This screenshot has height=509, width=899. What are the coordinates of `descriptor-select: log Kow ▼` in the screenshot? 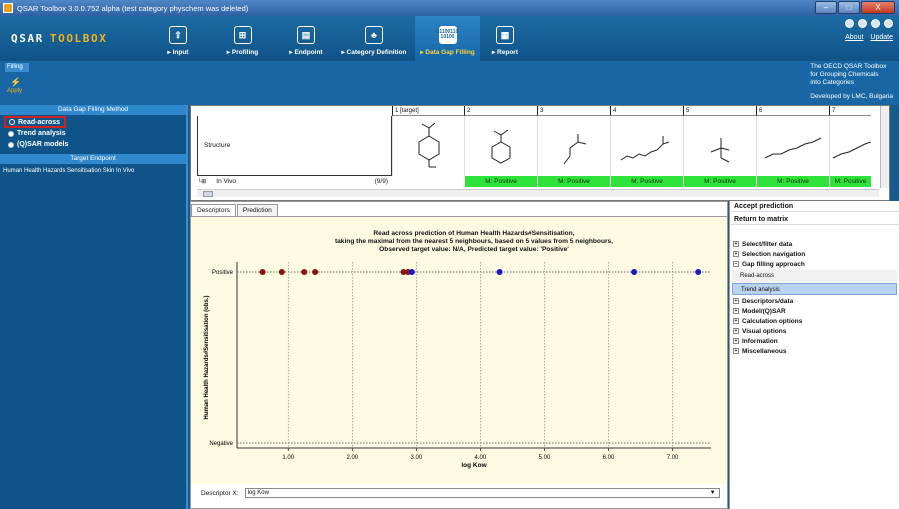 It's located at (482, 493).